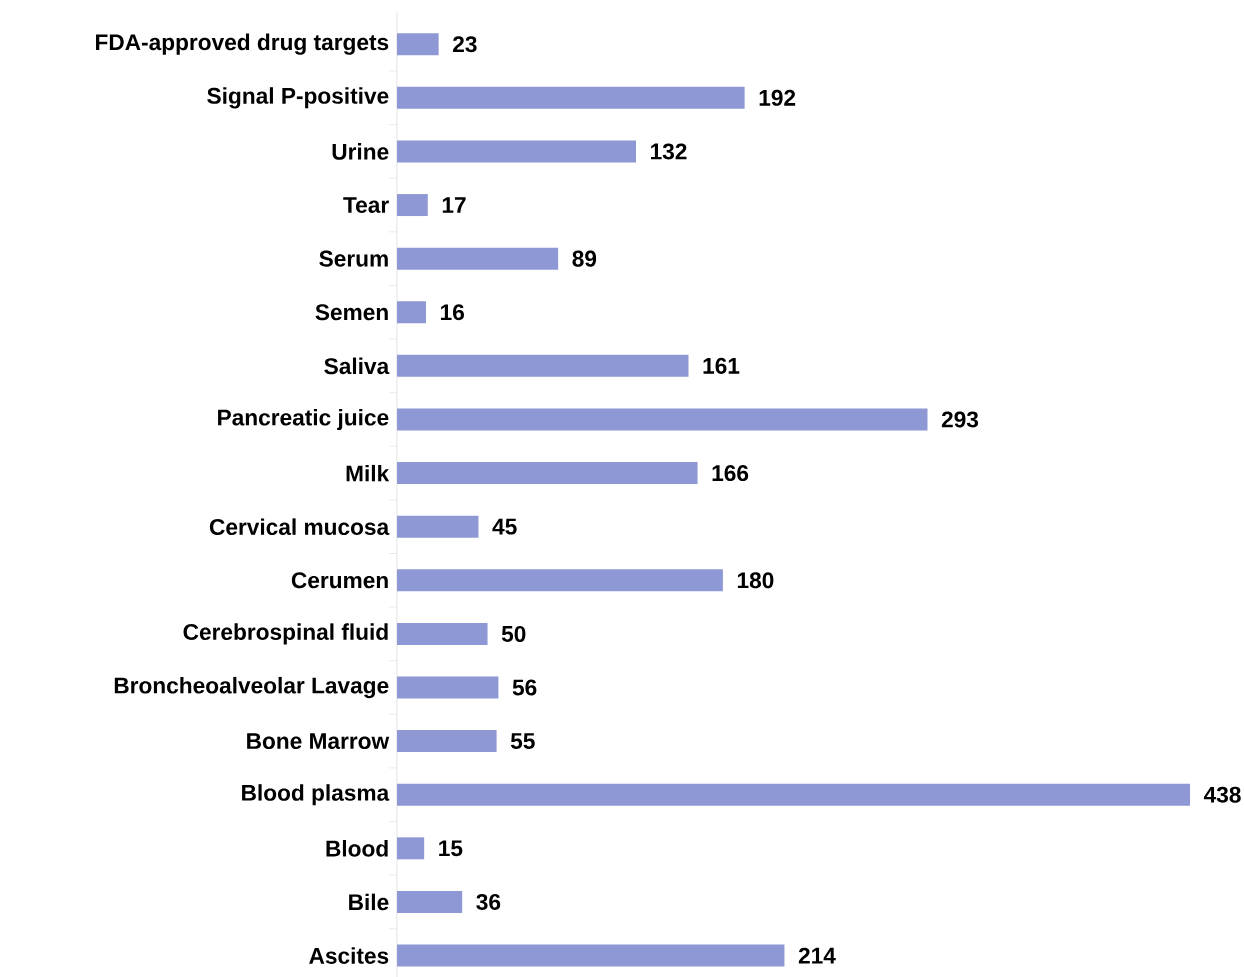 This screenshot has width=1244, height=977. I want to click on y-tick-label: Blood, so click(357, 848).